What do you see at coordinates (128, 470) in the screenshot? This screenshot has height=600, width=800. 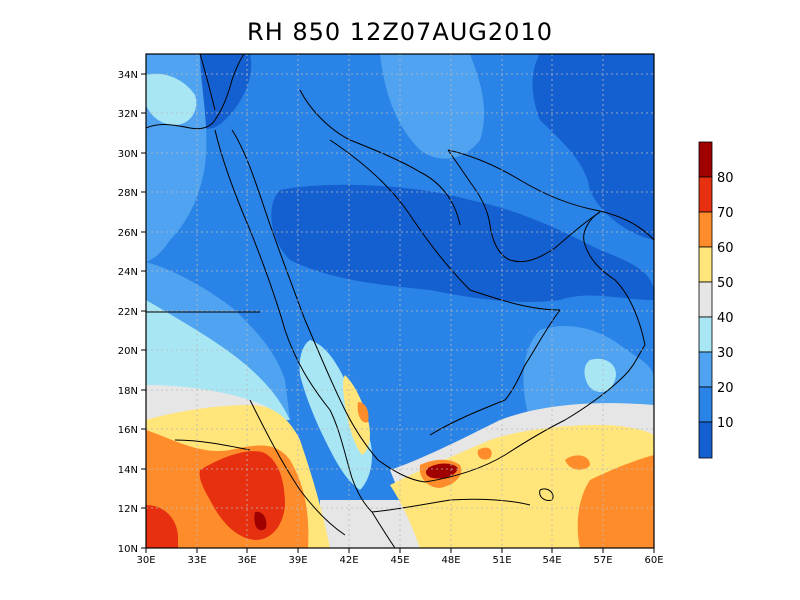 I see `lat-tick-label: 14N` at bounding box center [128, 470].